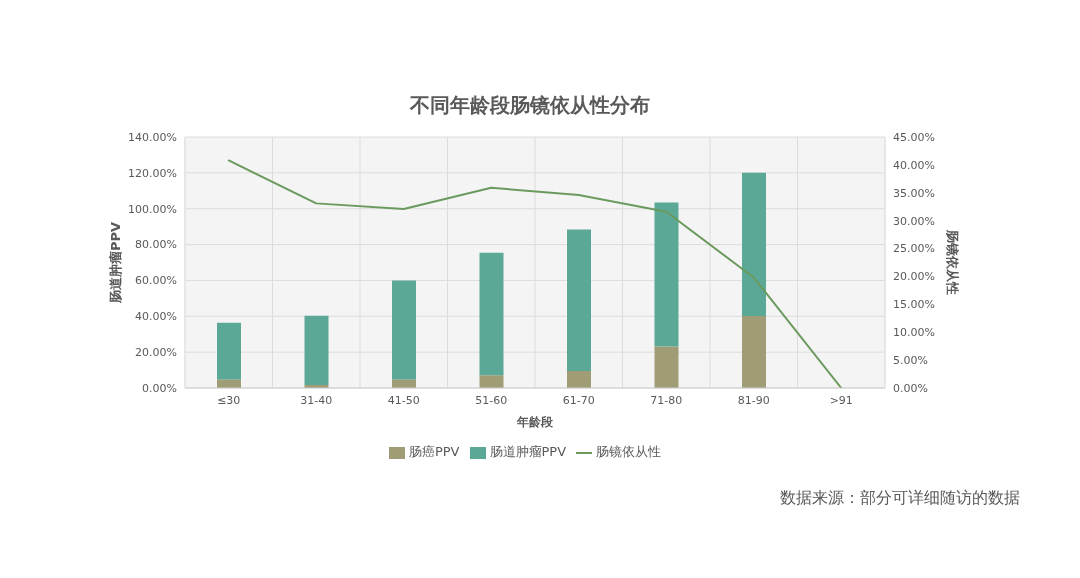 This screenshot has height=578, width=1080. Describe the element at coordinates (900, 498) in the screenshot. I see `source-note: 数据来源：部分可详细随访的数据` at that location.